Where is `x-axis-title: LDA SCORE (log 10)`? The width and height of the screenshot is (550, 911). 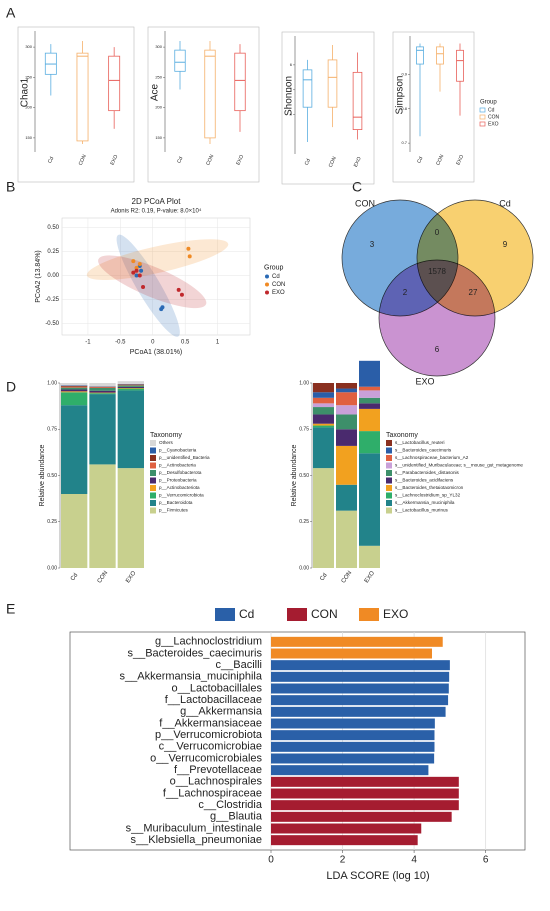
x-axis-title: LDA SCORE (log 10) is located at coordinates (377, 876).